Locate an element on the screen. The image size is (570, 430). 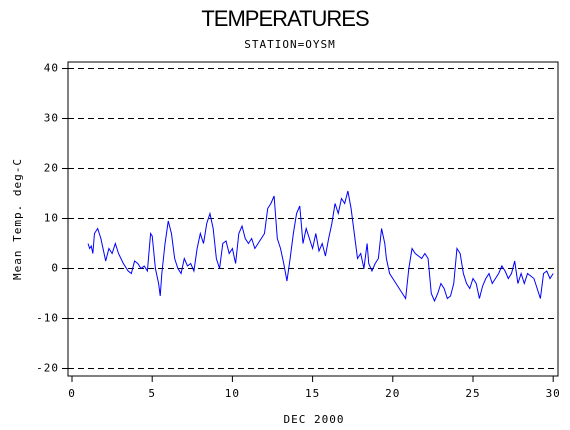
x-axis-label: DEC 2000 is located at coordinates (314, 419).